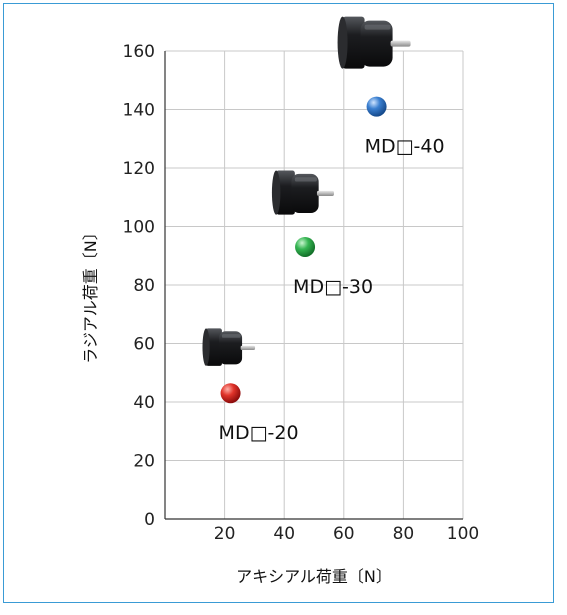  What do you see at coordinates (144, 345) in the screenshot?
I see `y-tick-label: 60` at bounding box center [144, 345].